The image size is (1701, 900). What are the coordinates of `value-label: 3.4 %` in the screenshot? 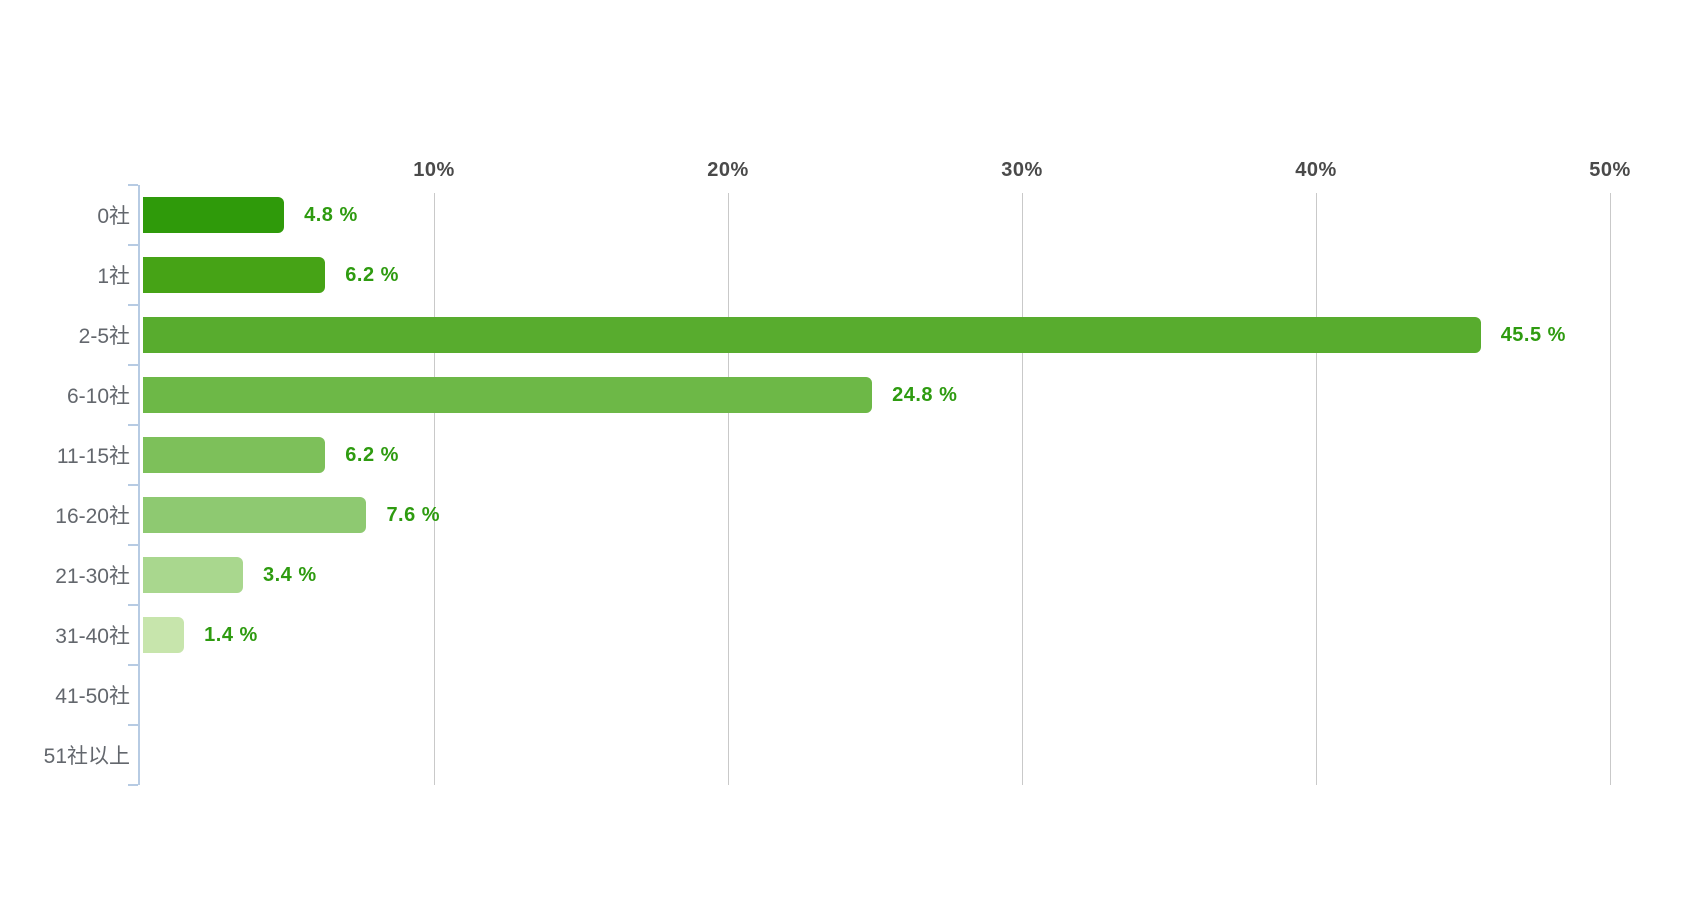 It's located at (289, 574).